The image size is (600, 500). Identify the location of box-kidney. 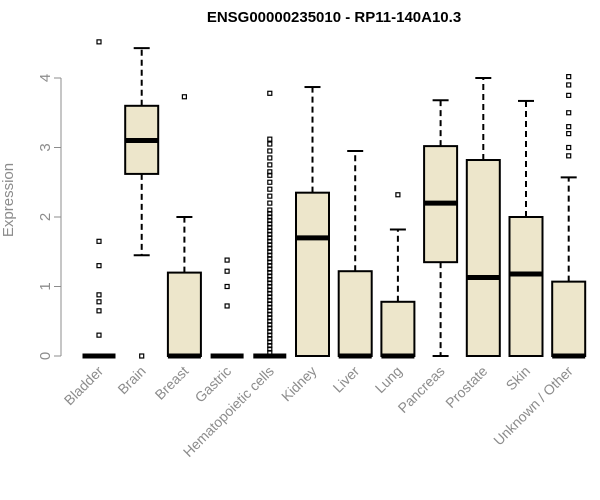
(312, 221).